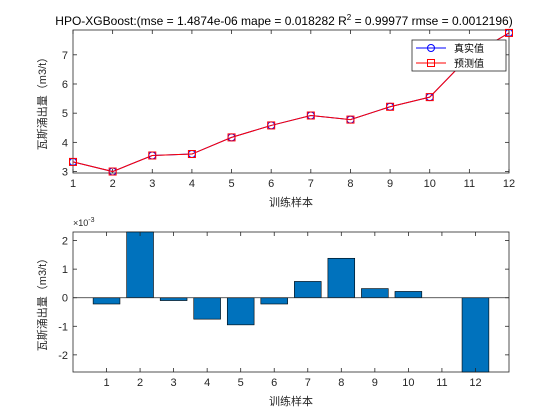 The height and width of the screenshot is (420, 560). What do you see at coordinates (65, 143) in the screenshot?
I see `top-y-tick-label: 4` at bounding box center [65, 143].